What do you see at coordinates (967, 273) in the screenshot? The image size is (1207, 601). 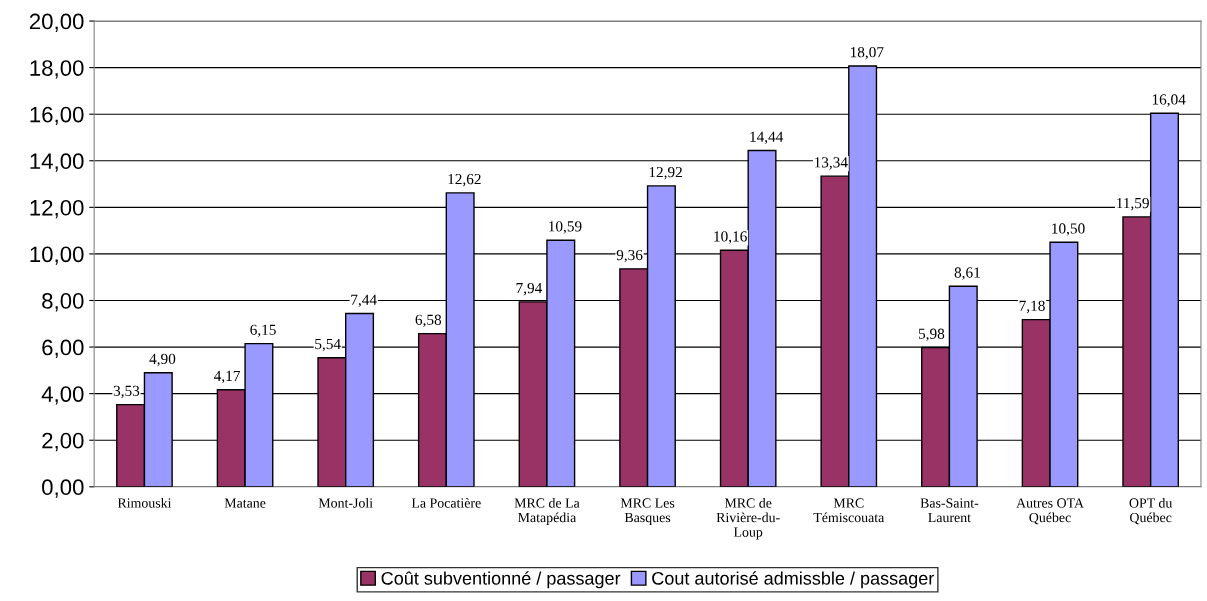 I see `data-label: 8,61` at bounding box center [967, 273].